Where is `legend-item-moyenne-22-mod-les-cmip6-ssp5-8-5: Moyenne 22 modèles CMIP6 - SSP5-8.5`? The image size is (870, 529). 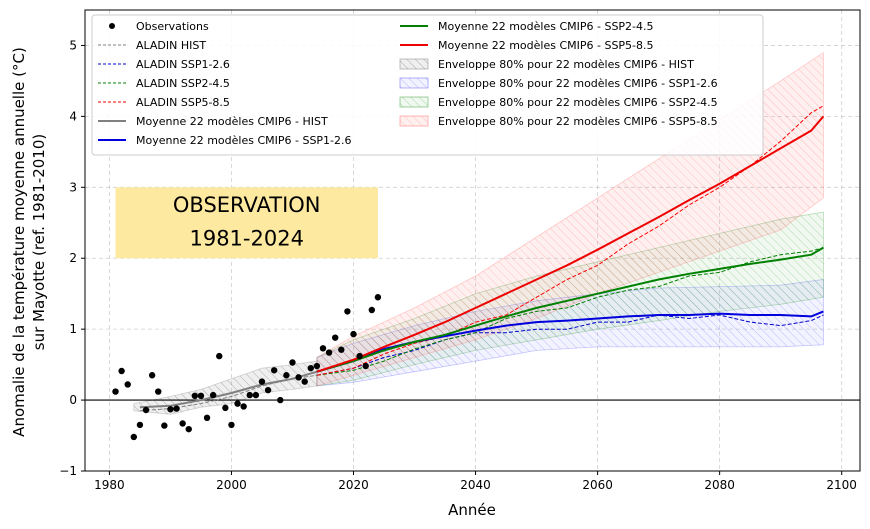
legend-item-moyenne-22-mod-les-cmip6-ssp5-8-5: Moyenne 22 modèles CMIP6 - SSP5-8.5 is located at coordinates (527, 45).